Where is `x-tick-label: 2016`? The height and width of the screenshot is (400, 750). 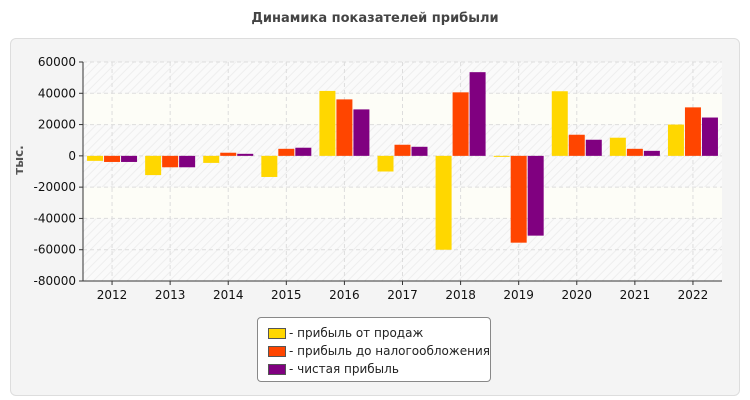
x-tick-label: 2016 is located at coordinates (344, 295).